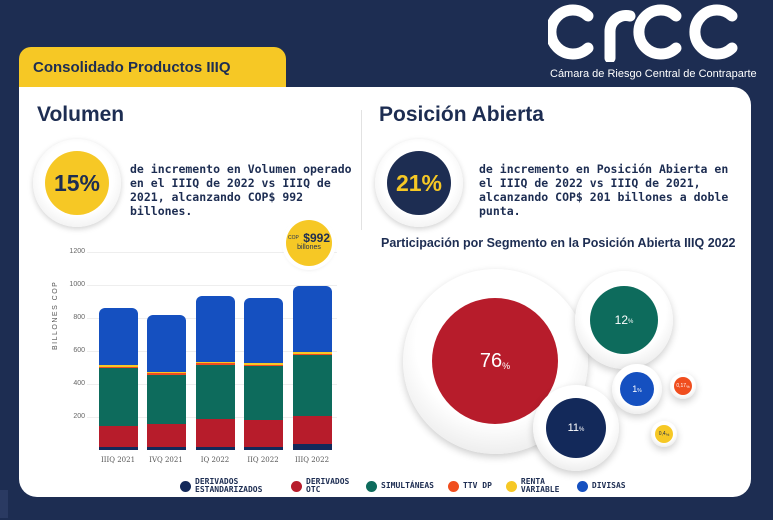 This screenshot has width=773, height=520. I want to click on section-tab: Consolidado Productos IIIQ, so click(152, 67).